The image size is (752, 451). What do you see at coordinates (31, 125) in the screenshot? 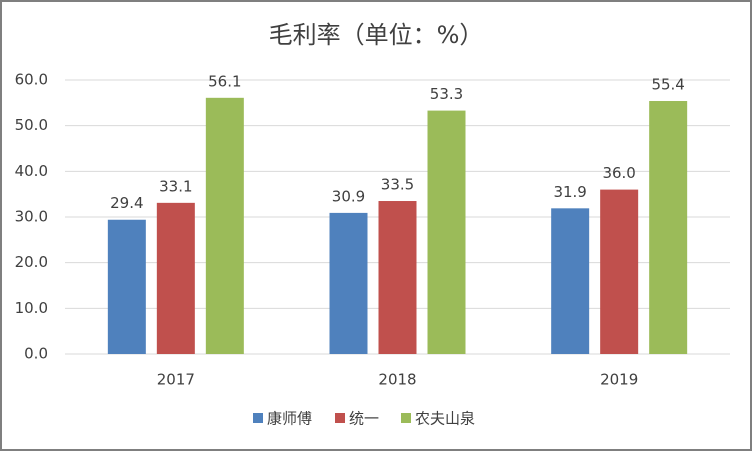
I see `y-tick-label: 50.0` at bounding box center [31, 125].